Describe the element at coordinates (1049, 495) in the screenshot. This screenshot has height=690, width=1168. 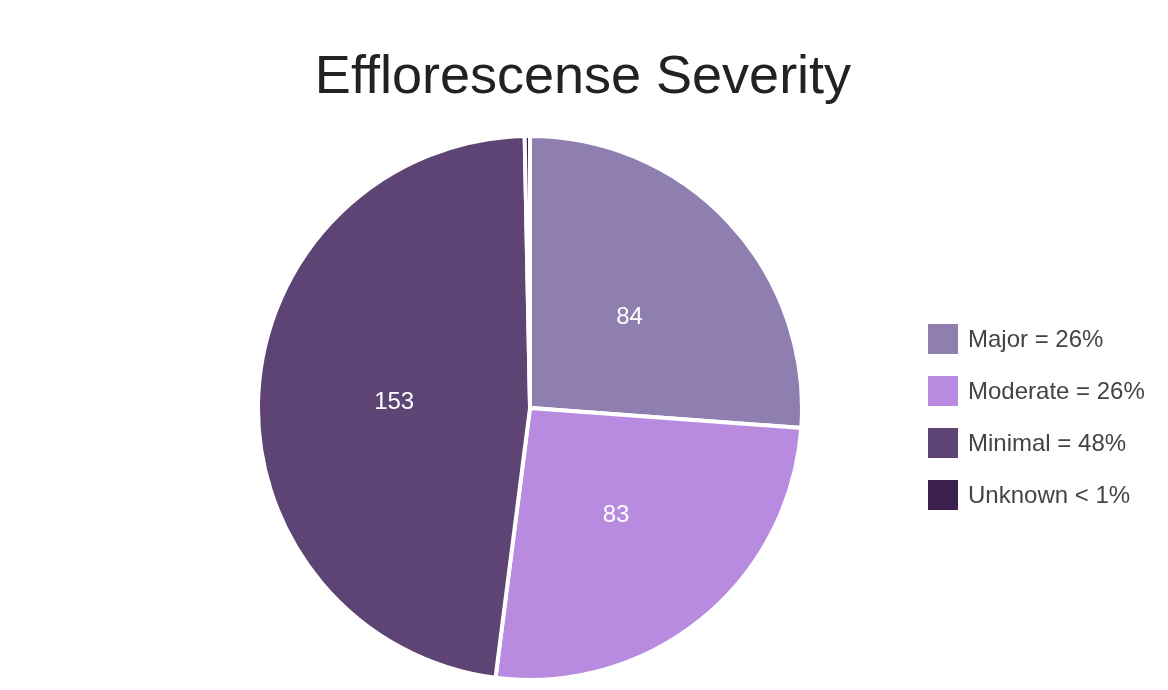
I see `legend-label: Unknown < 1%` at that location.